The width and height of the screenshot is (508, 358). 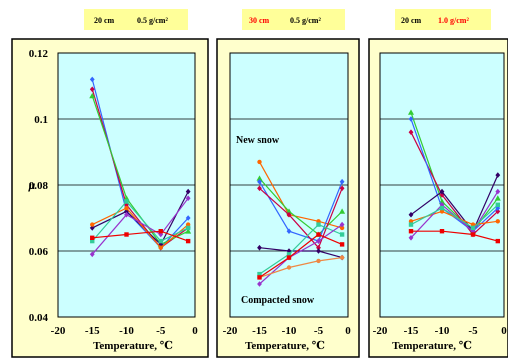 I want to click on panel-1-x-tick-label-1: -15, so click(x=92, y=331).